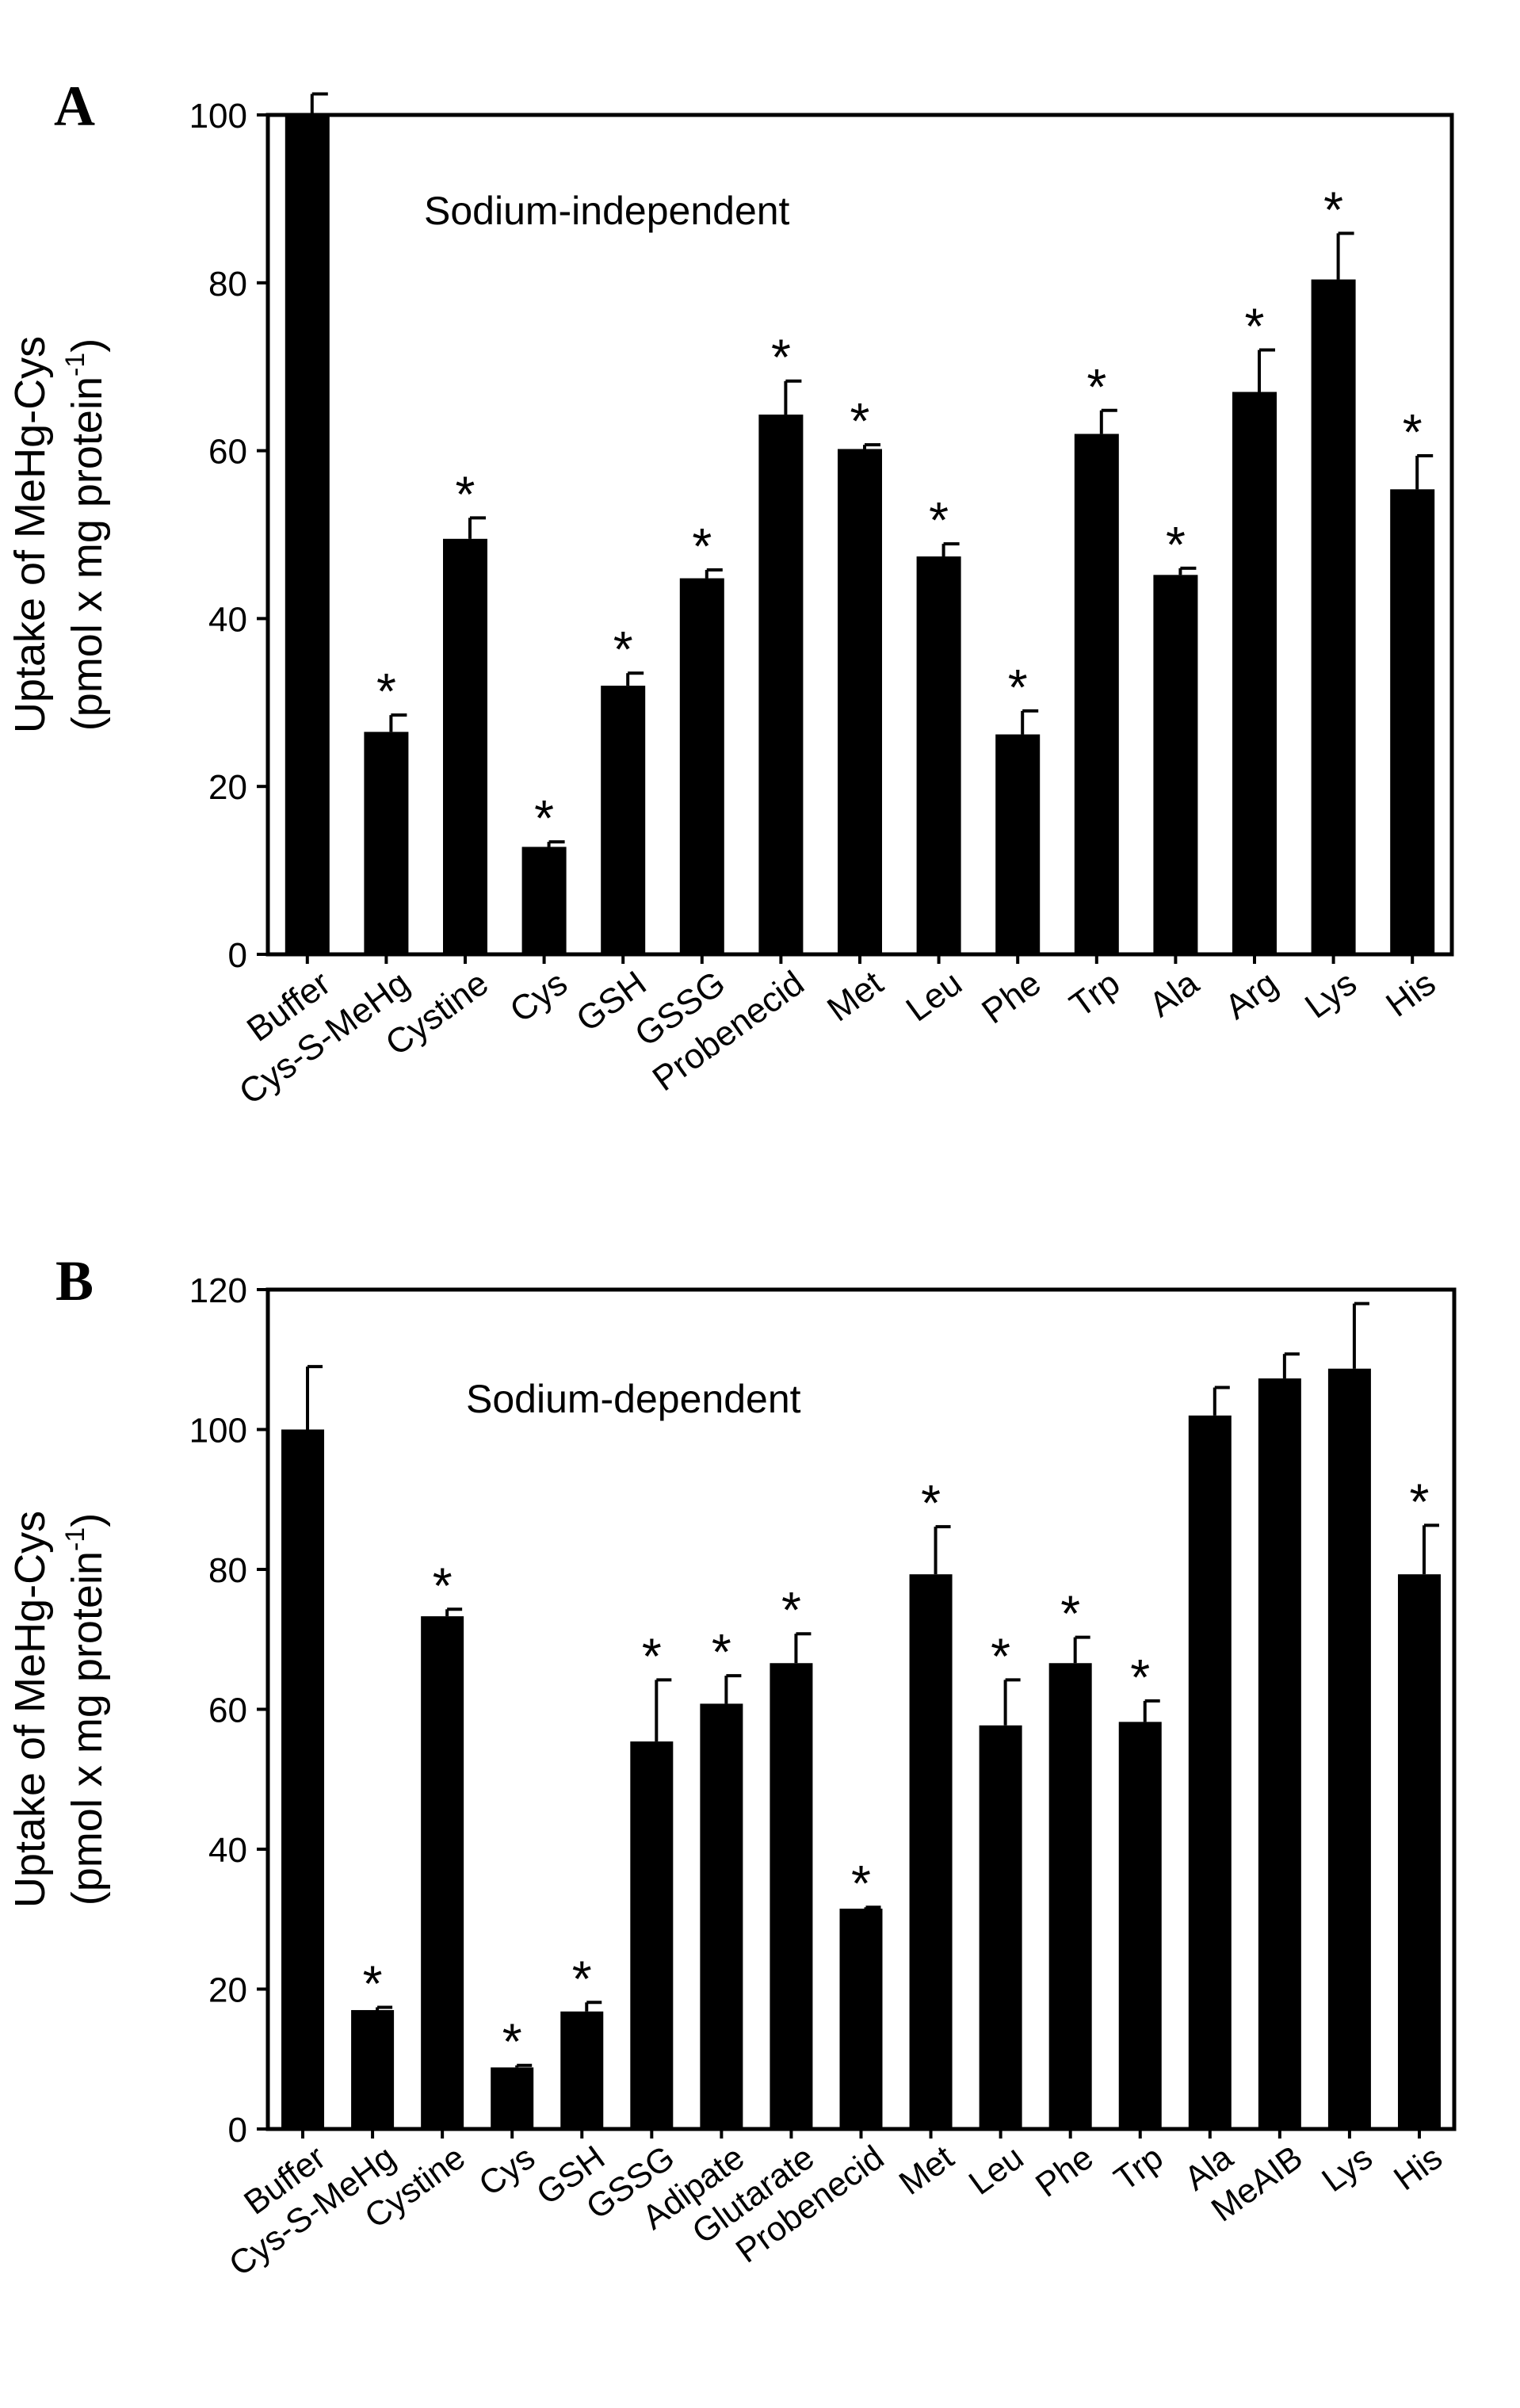 The image size is (1520, 2408). Describe the element at coordinates (607, 211) in the screenshot. I see `panel-annotation: Sodium-independent` at that location.